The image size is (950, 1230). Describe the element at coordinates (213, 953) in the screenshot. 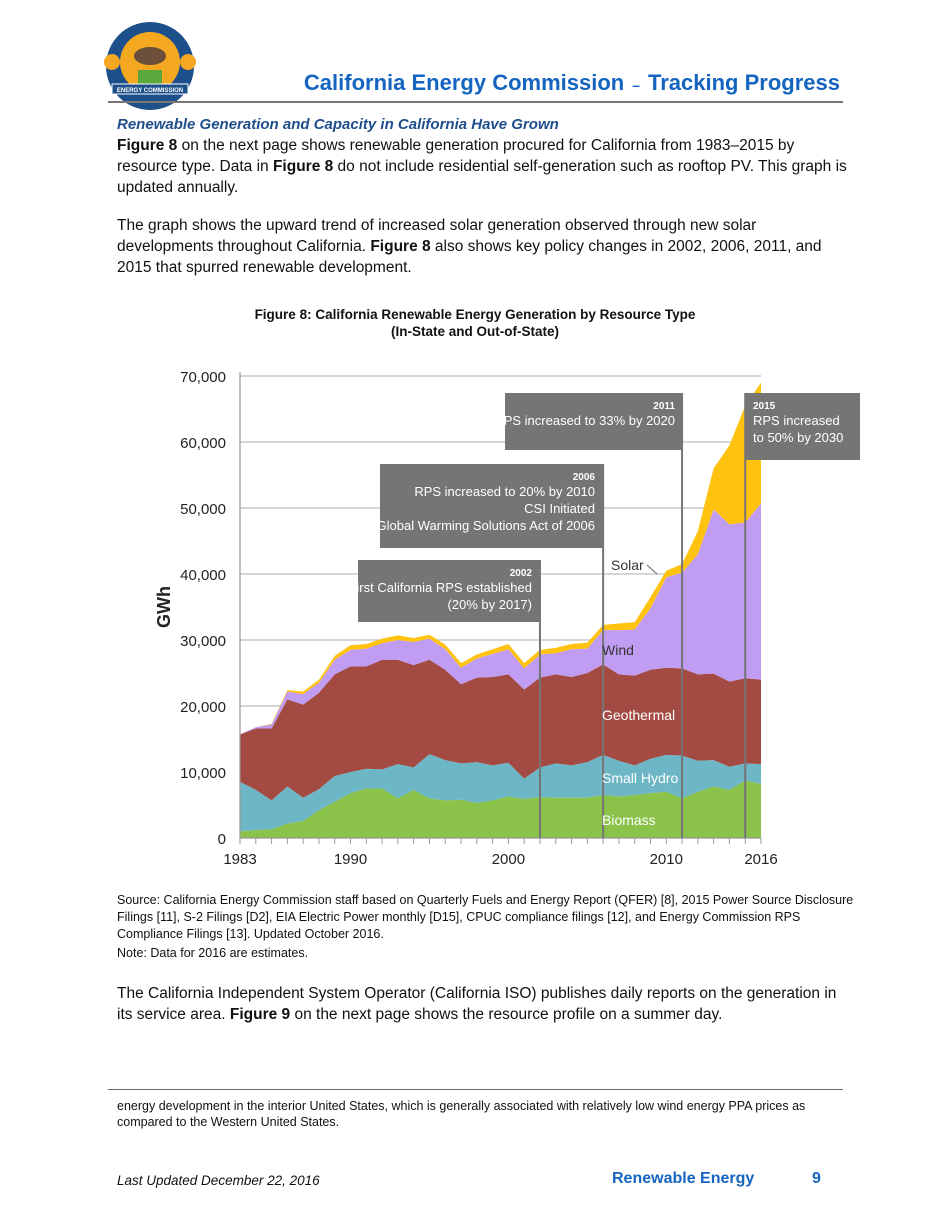

I see `figure-note: Note: Data for 2016 are estimates.` at that location.